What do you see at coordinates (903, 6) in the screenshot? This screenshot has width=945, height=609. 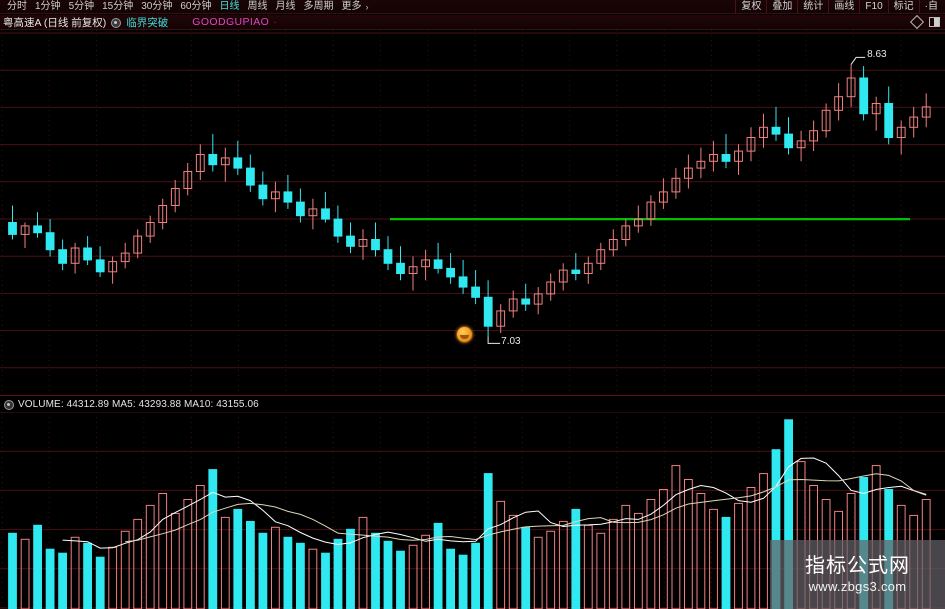 I see `tool-button-5: 标记` at bounding box center [903, 6].